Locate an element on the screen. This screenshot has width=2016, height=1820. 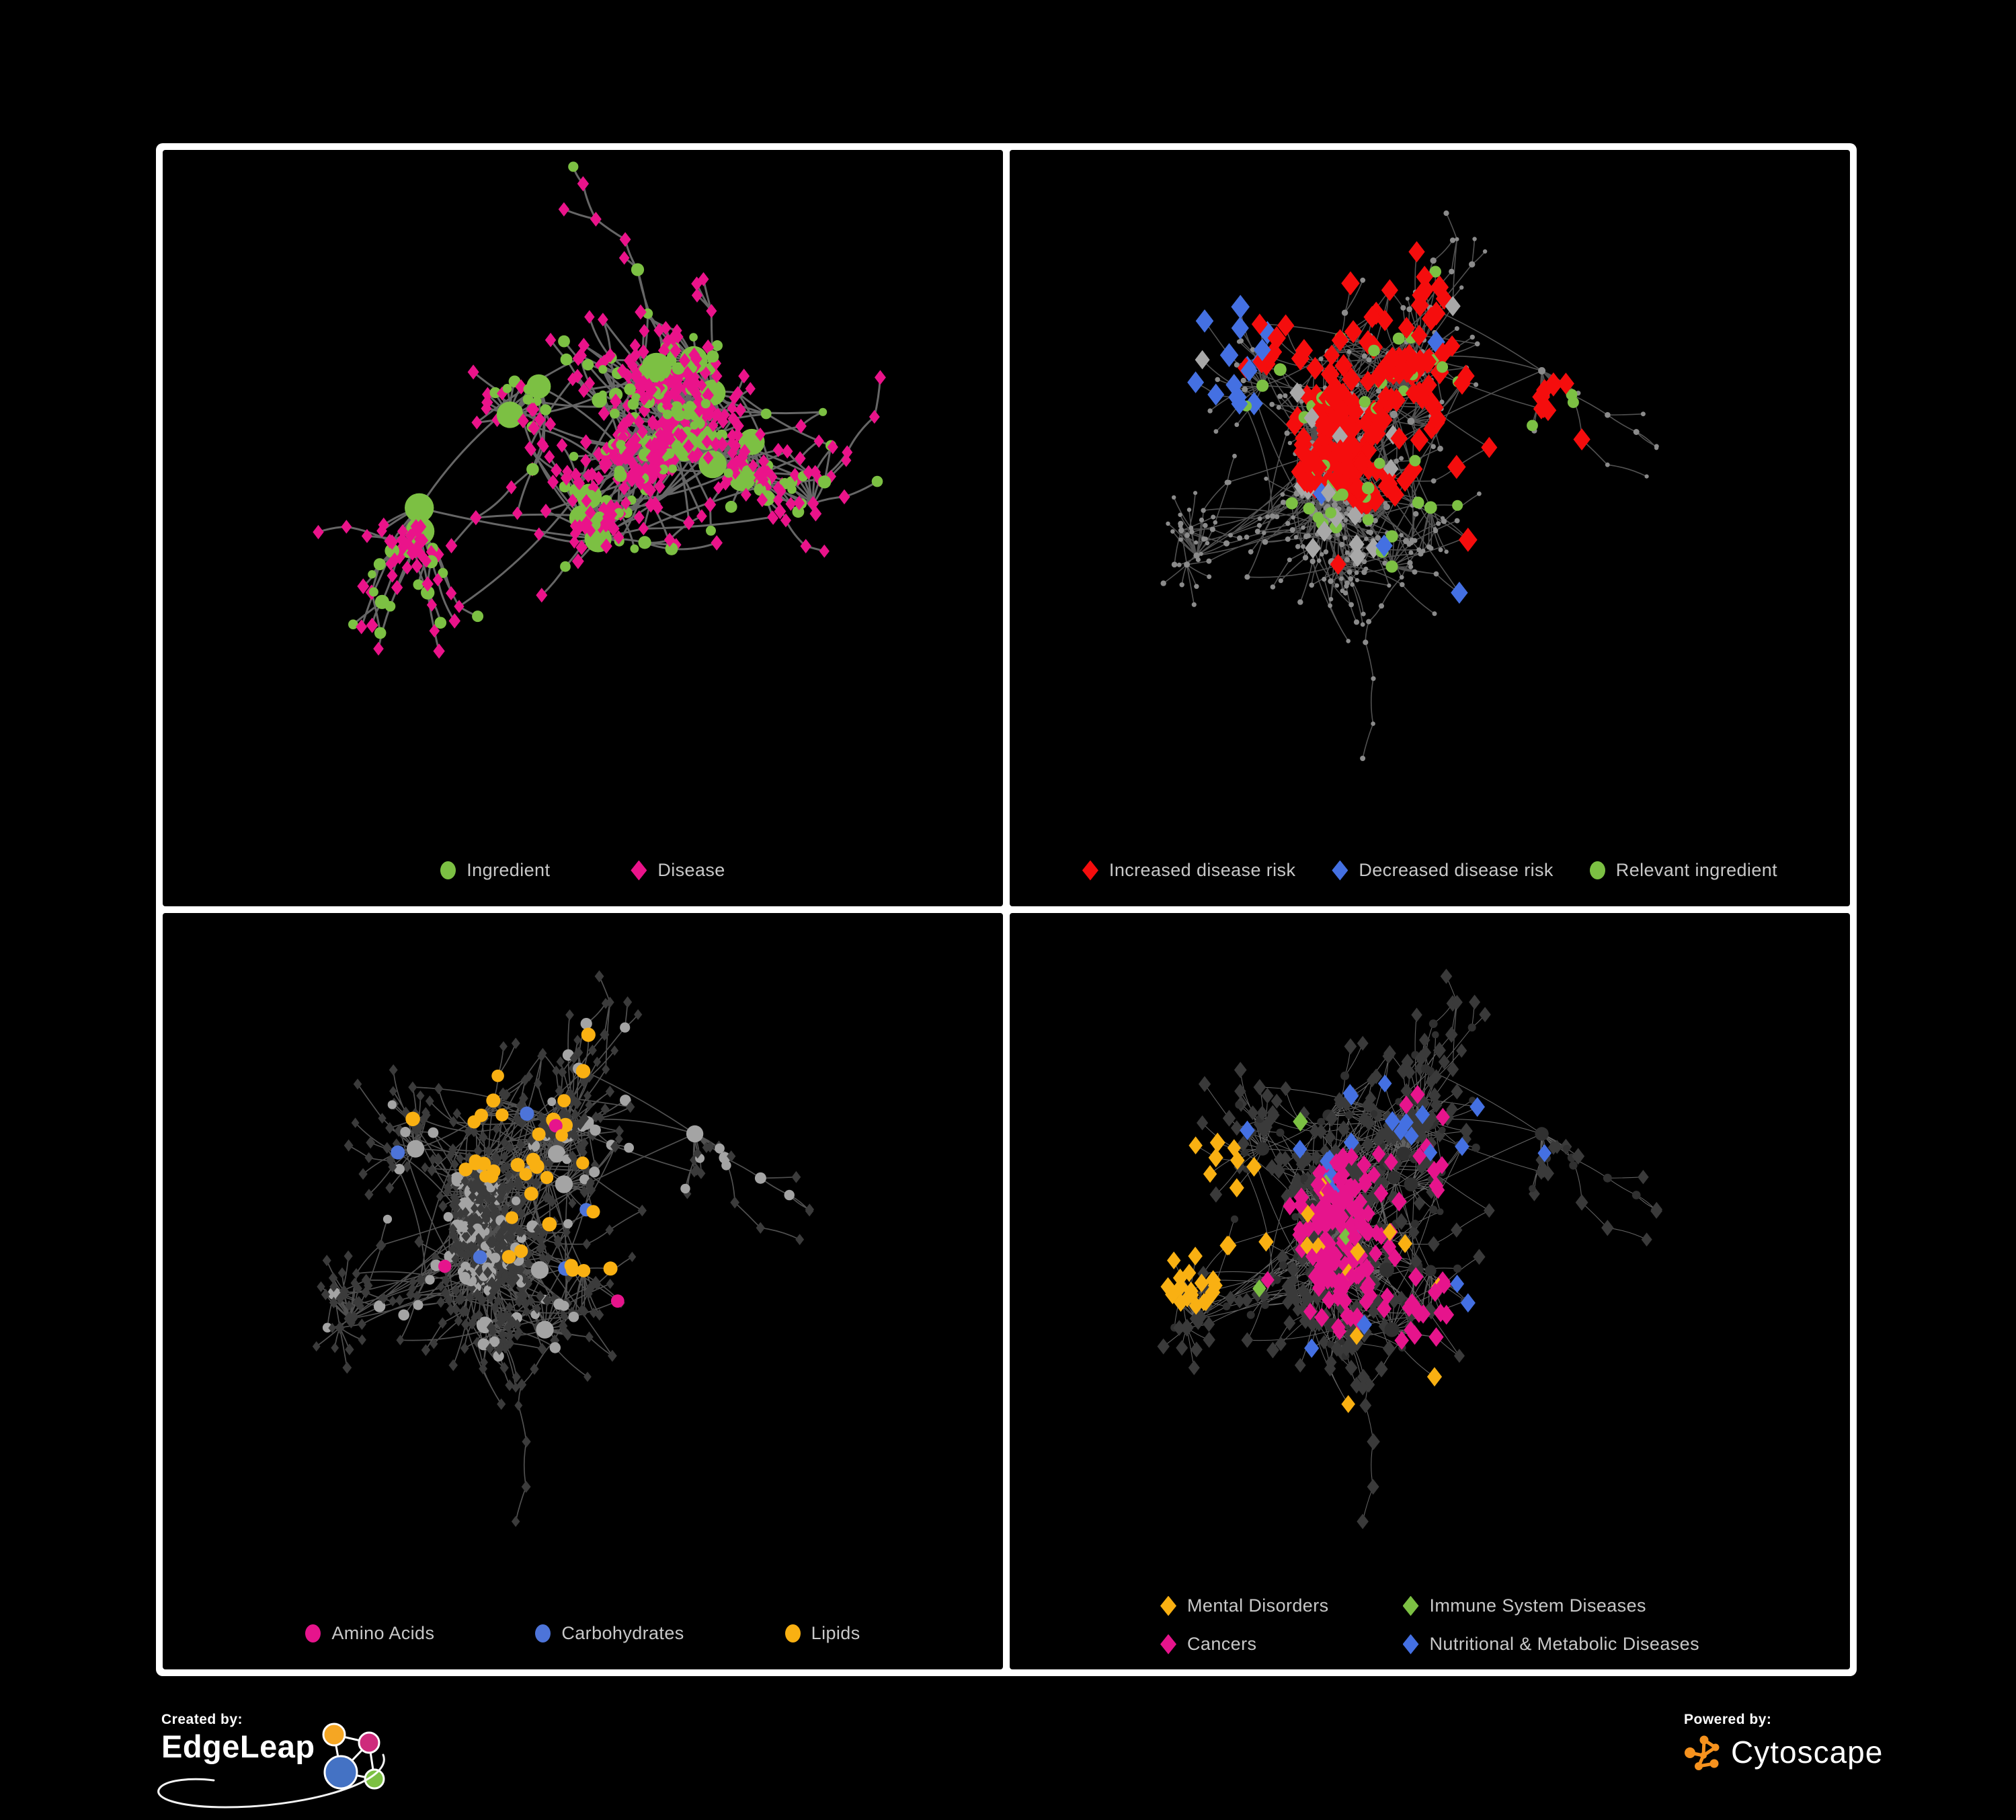
legend-item: Disease is located at coordinates (678, 870).